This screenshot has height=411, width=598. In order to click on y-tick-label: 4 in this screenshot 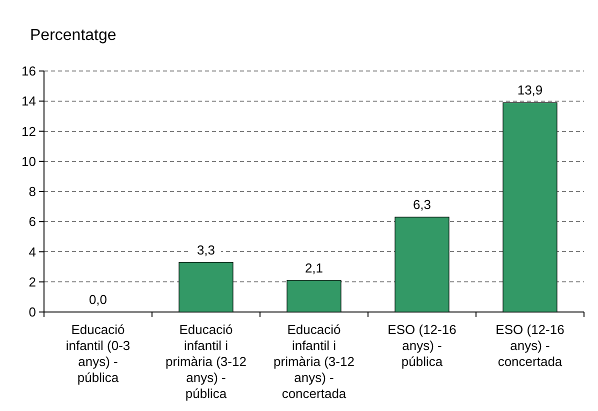, I will do `click(32, 252)`.